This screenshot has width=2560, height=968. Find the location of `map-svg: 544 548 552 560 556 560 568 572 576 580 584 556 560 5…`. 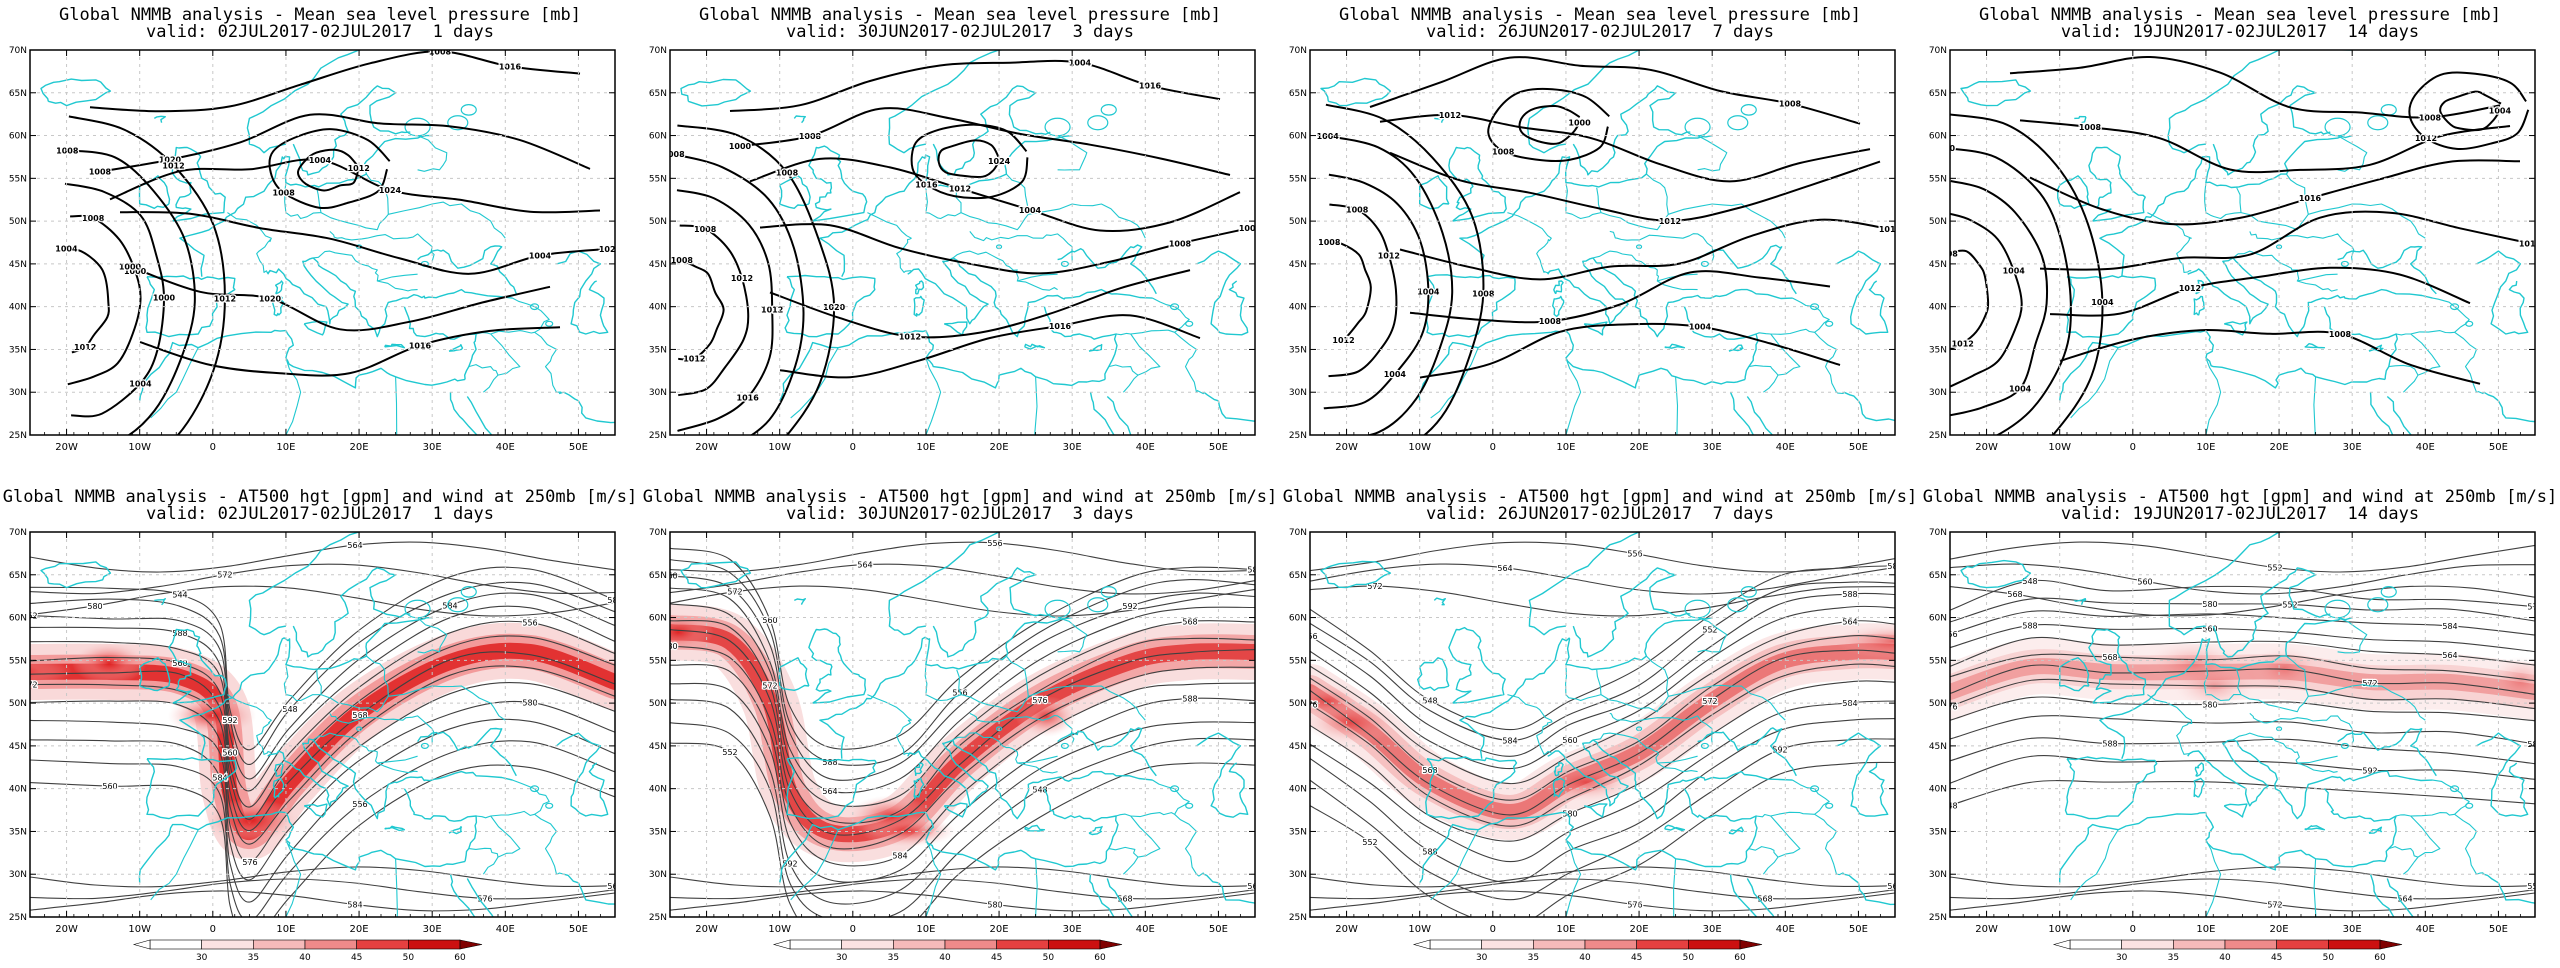

map-svg: 544 548 552 560 556 560 568 572 576 580 584 556 560 5… is located at coordinates (312, 731).